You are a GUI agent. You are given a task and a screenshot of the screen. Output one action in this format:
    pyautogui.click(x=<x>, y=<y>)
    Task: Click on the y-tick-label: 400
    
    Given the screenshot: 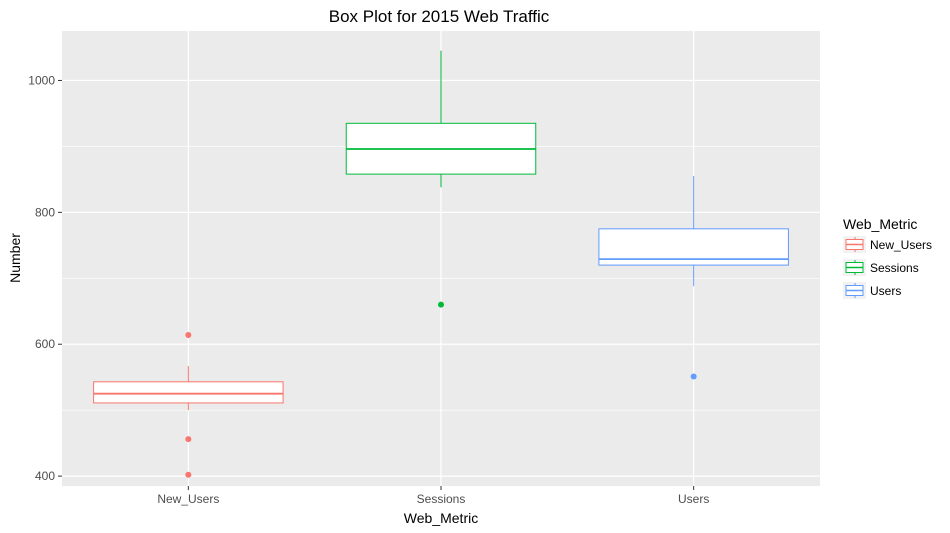 What is the action you would take?
    pyautogui.click(x=45, y=476)
    